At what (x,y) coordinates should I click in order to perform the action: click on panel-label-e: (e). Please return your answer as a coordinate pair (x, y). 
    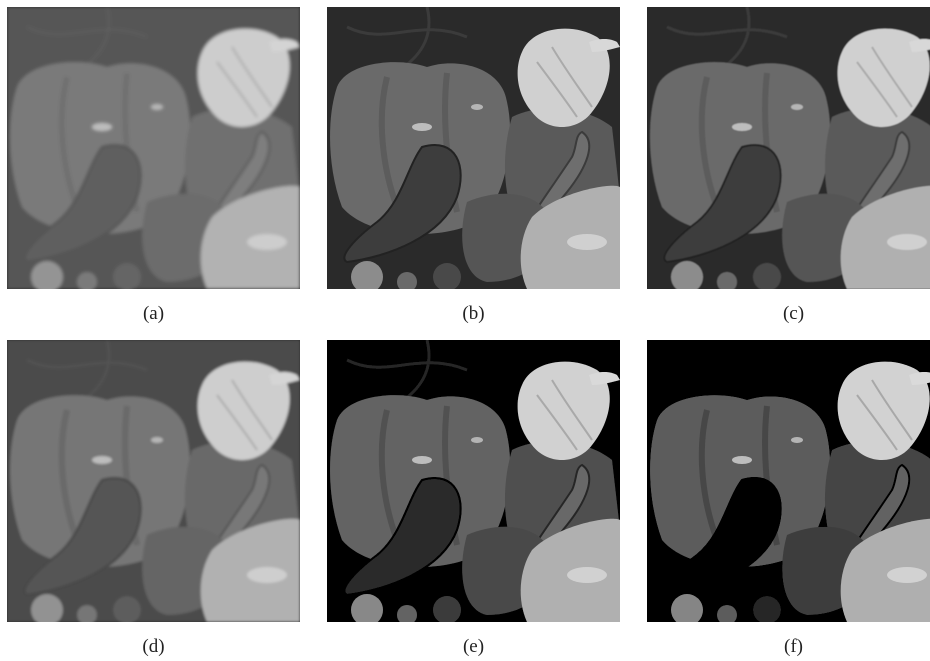
    Looking at the image, I should click on (473, 646).